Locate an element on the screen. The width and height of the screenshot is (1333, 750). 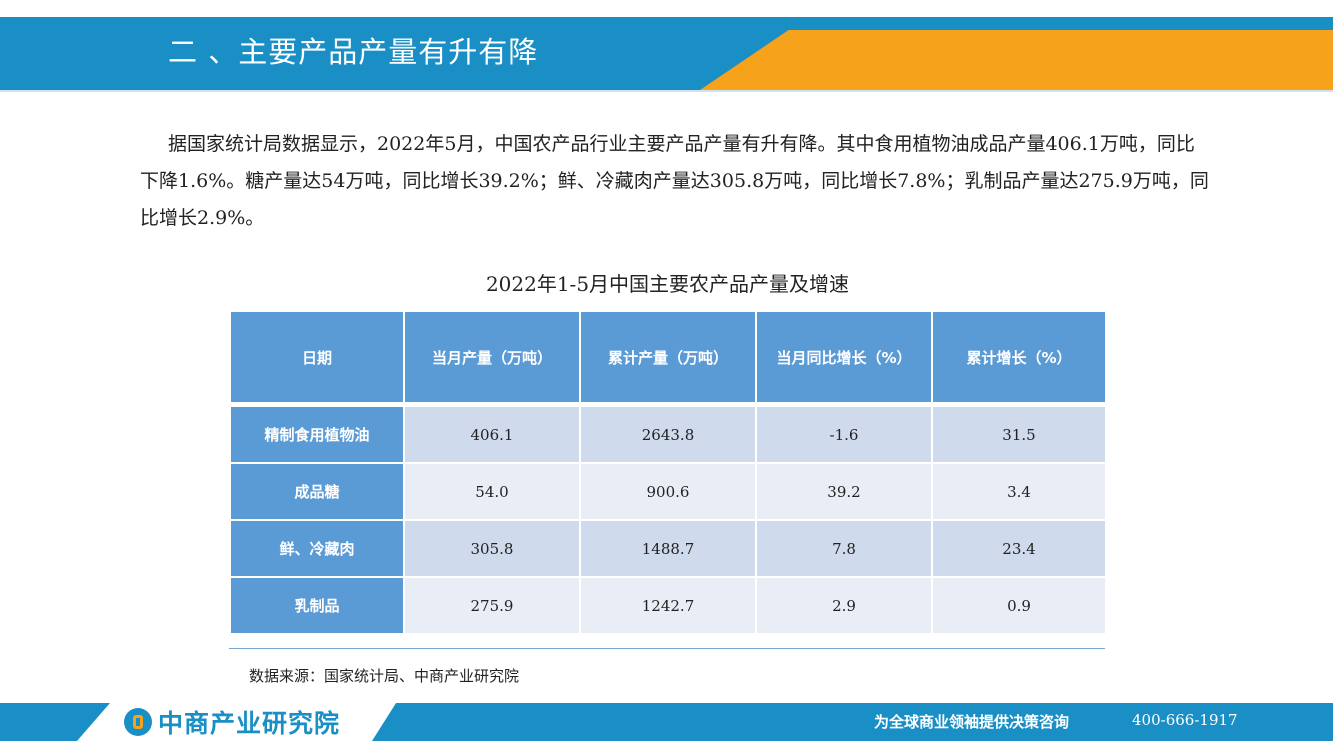
footer-logo: 中商产业研究院 is located at coordinates (232, 722).